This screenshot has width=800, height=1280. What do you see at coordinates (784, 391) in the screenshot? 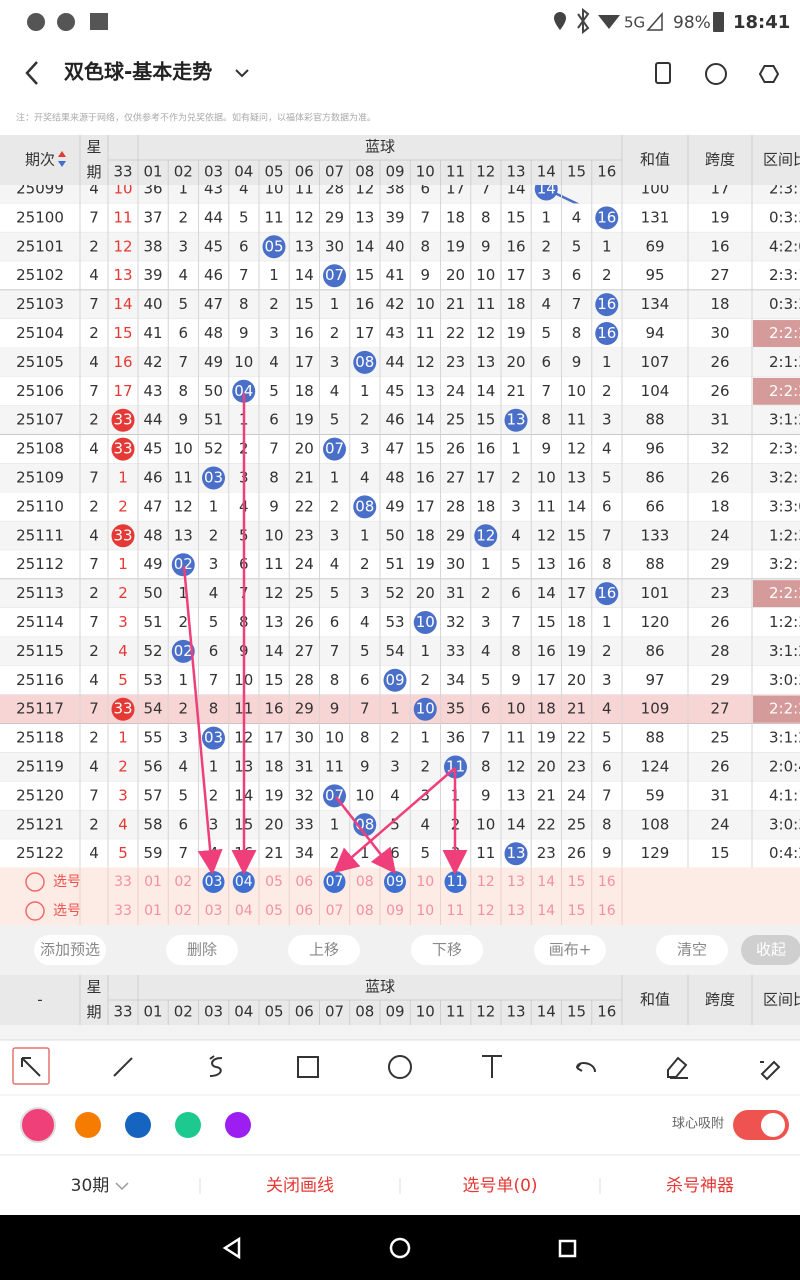
I see `ratio: 2:2:2` at bounding box center [784, 391].